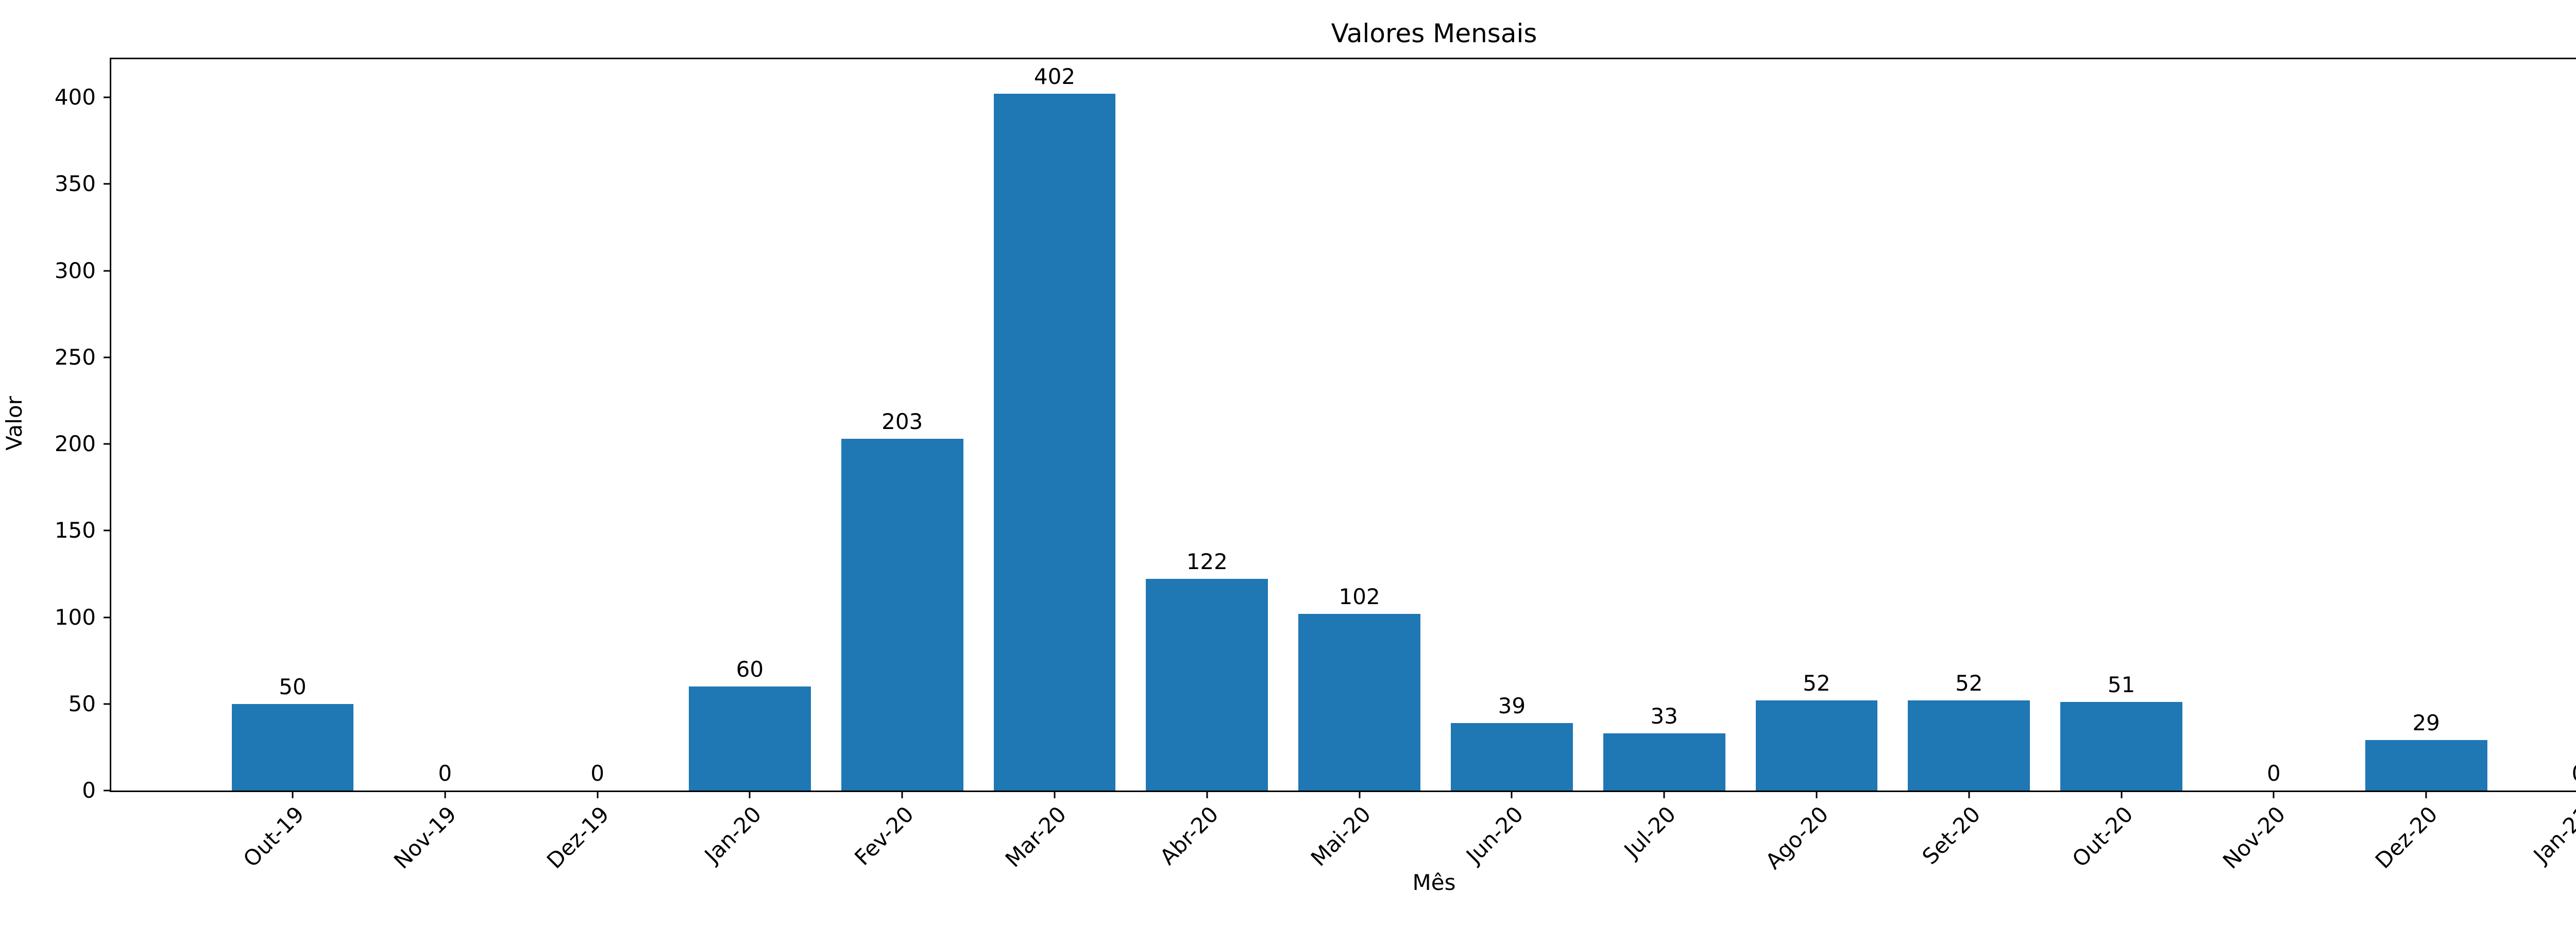 The height and width of the screenshot is (927, 2576). Describe the element at coordinates (75, 184) in the screenshot. I see `y-tick-label: 350` at that location.